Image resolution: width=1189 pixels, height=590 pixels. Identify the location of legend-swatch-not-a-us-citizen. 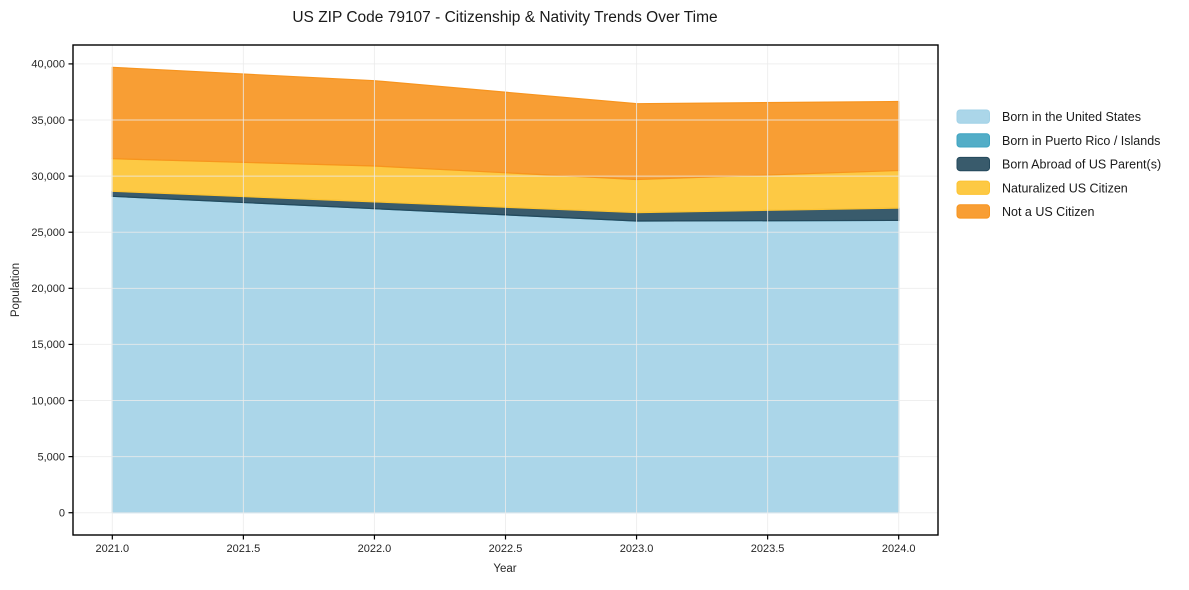
(973, 211).